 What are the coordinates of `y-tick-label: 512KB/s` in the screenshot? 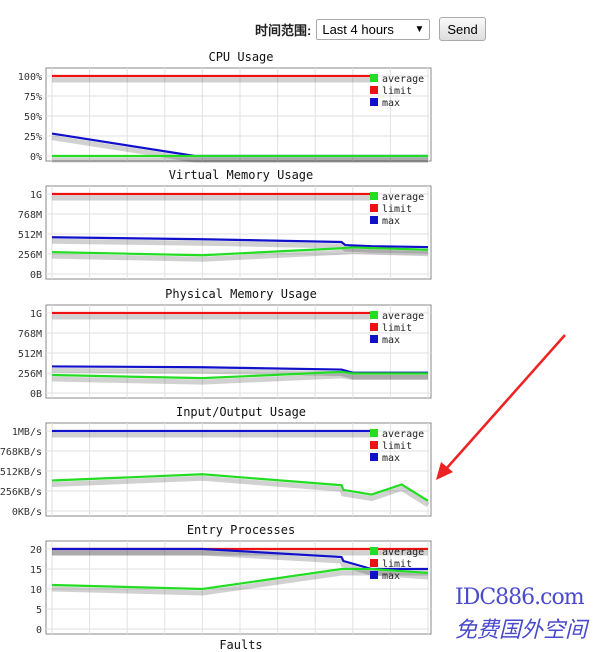 It's located at (21, 472).